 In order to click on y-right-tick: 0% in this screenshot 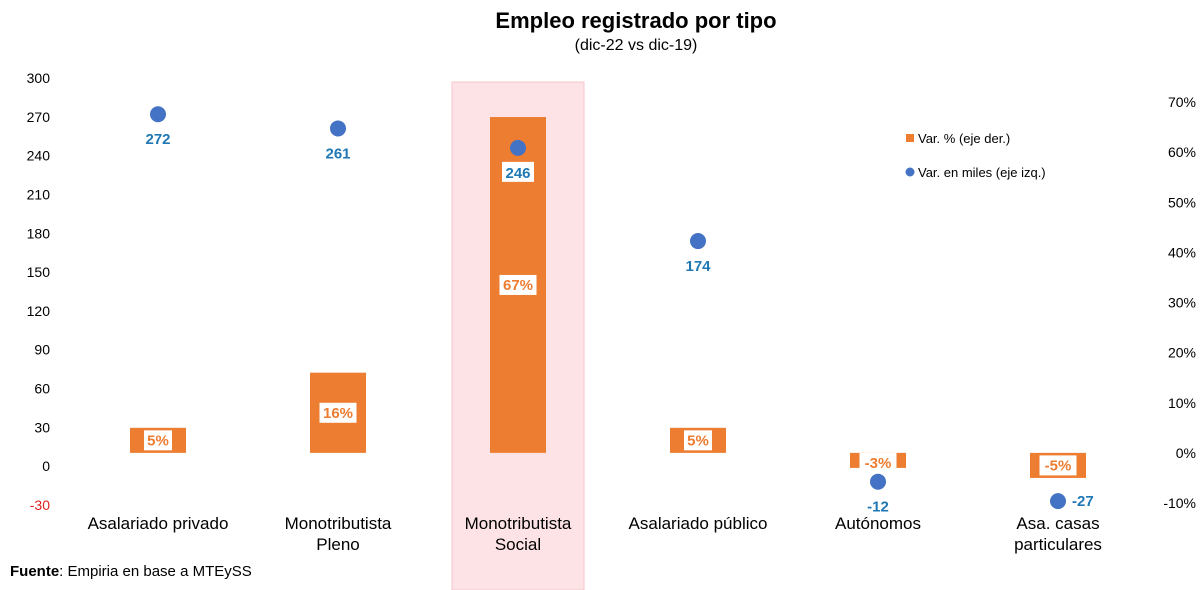, I will do `click(1186, 453)`.